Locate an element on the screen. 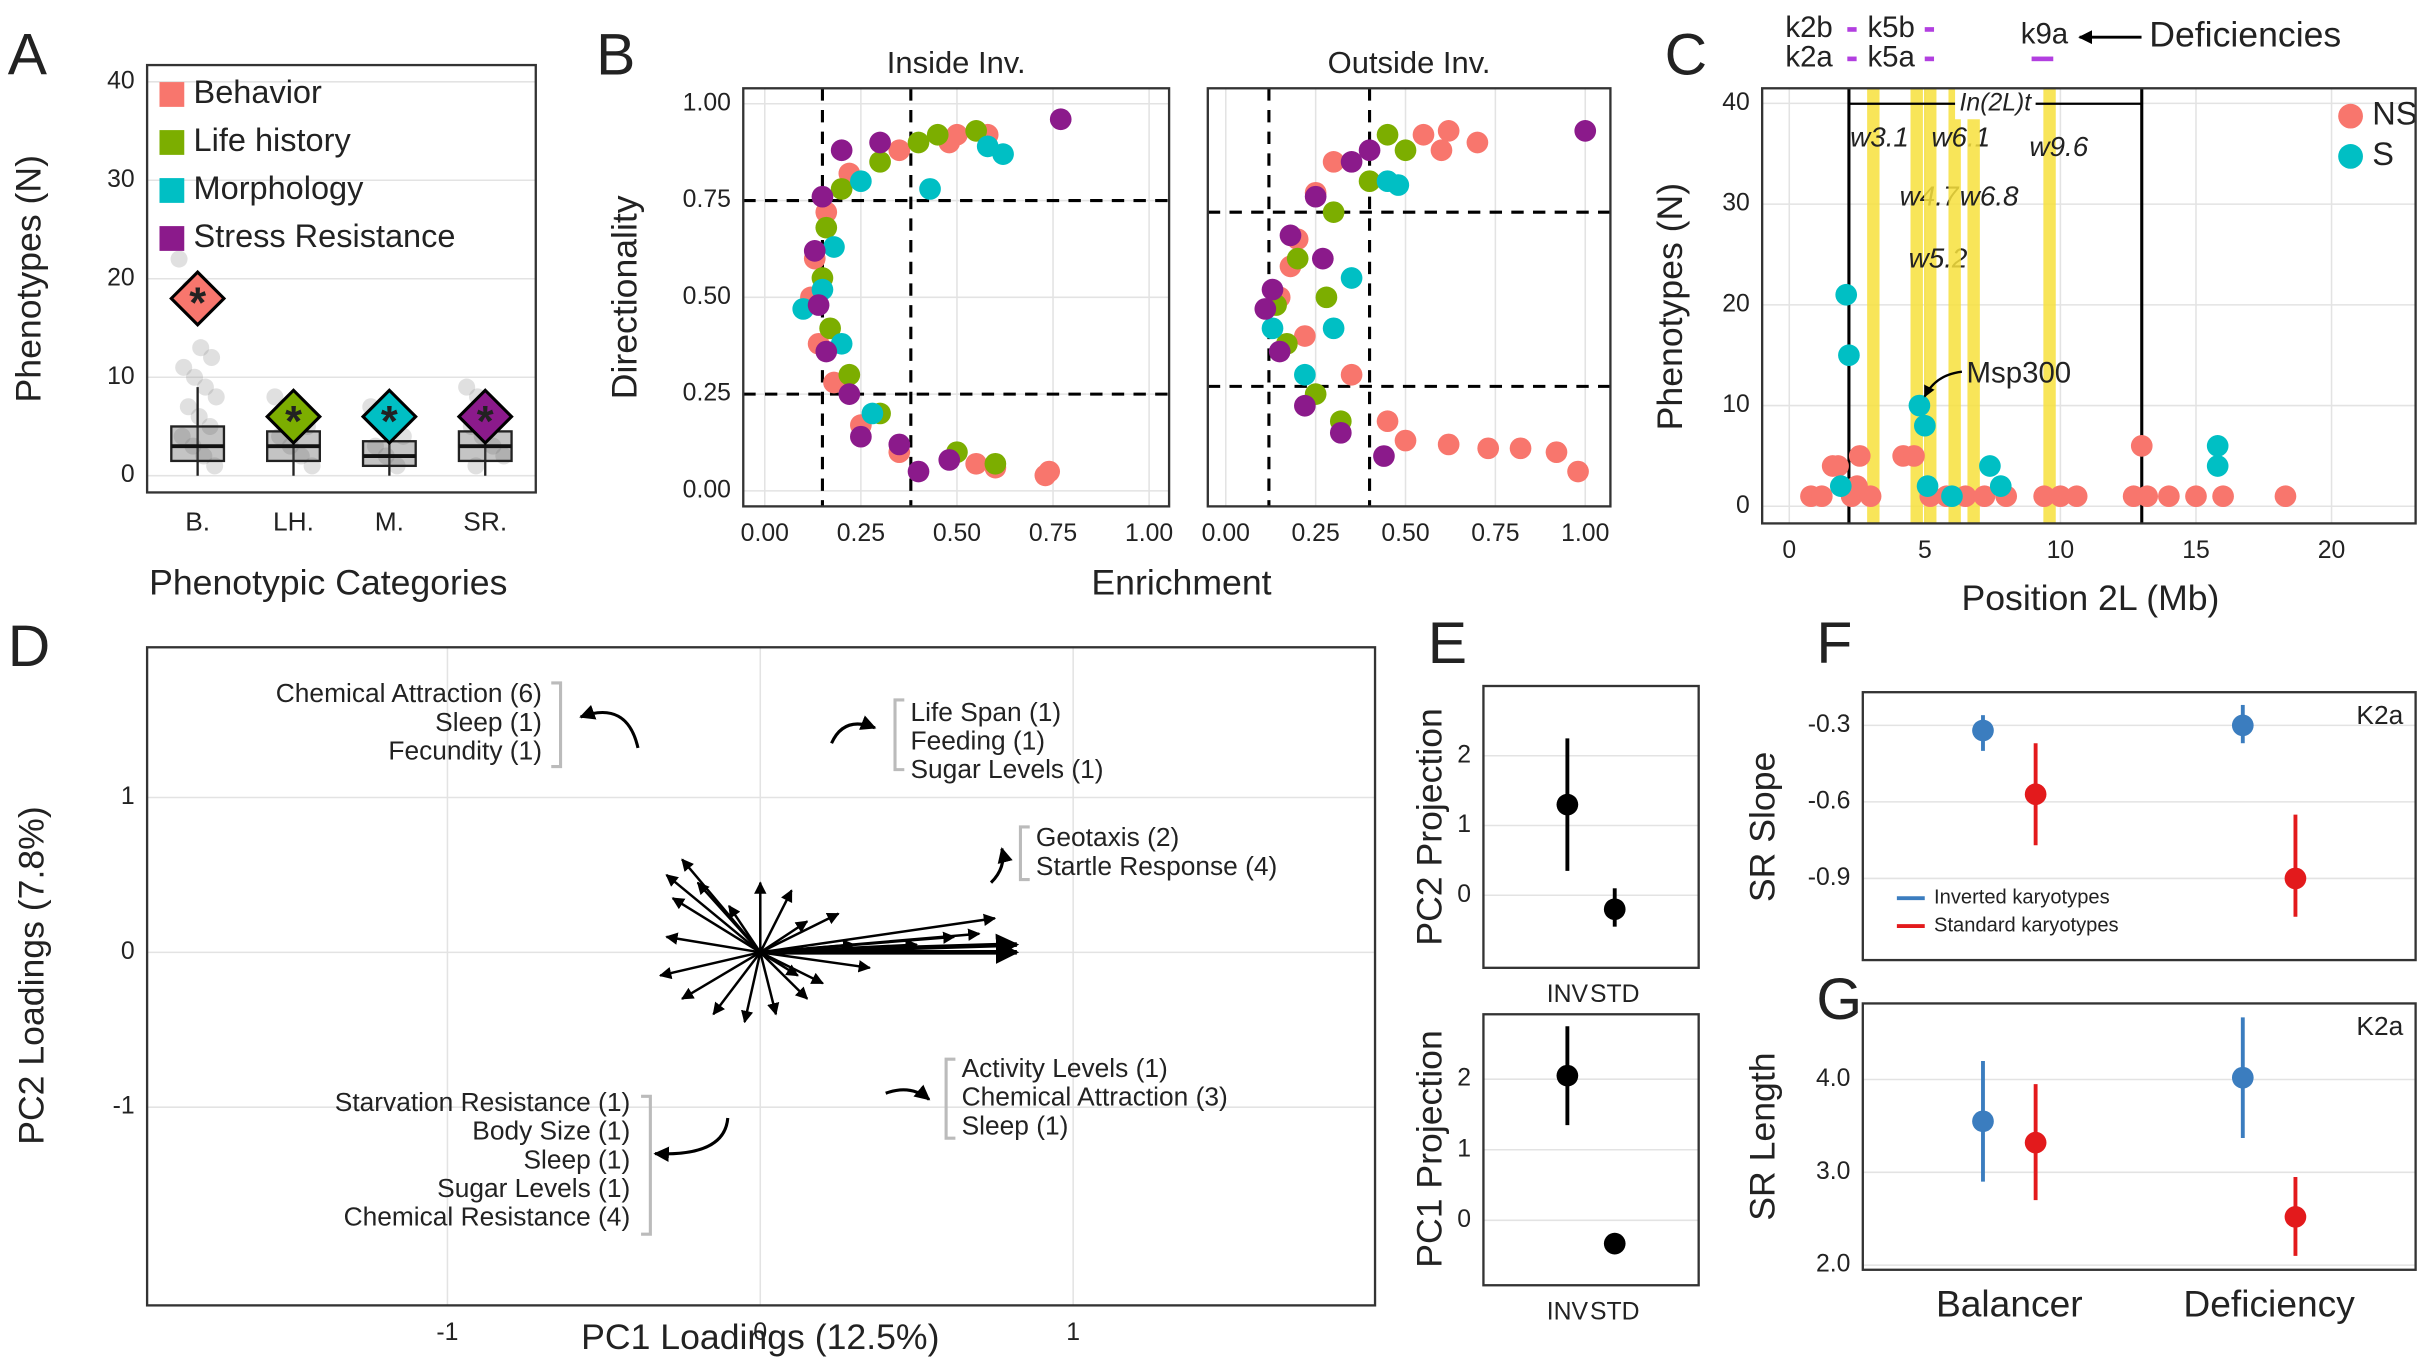  loading-label: Life Span (1) is located at coordinates (986, 712).